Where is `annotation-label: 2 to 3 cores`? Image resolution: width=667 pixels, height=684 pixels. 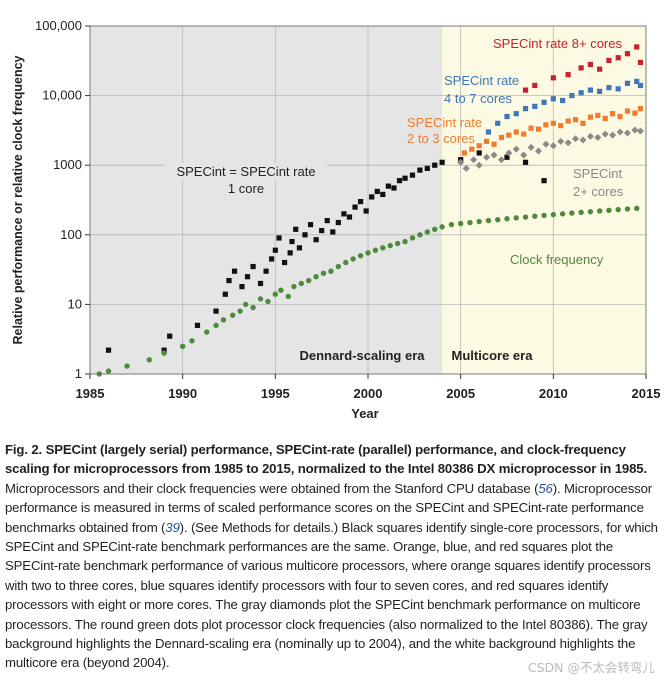
annotation-label: 2 to 3 cores is located at coordinates (441, 138).